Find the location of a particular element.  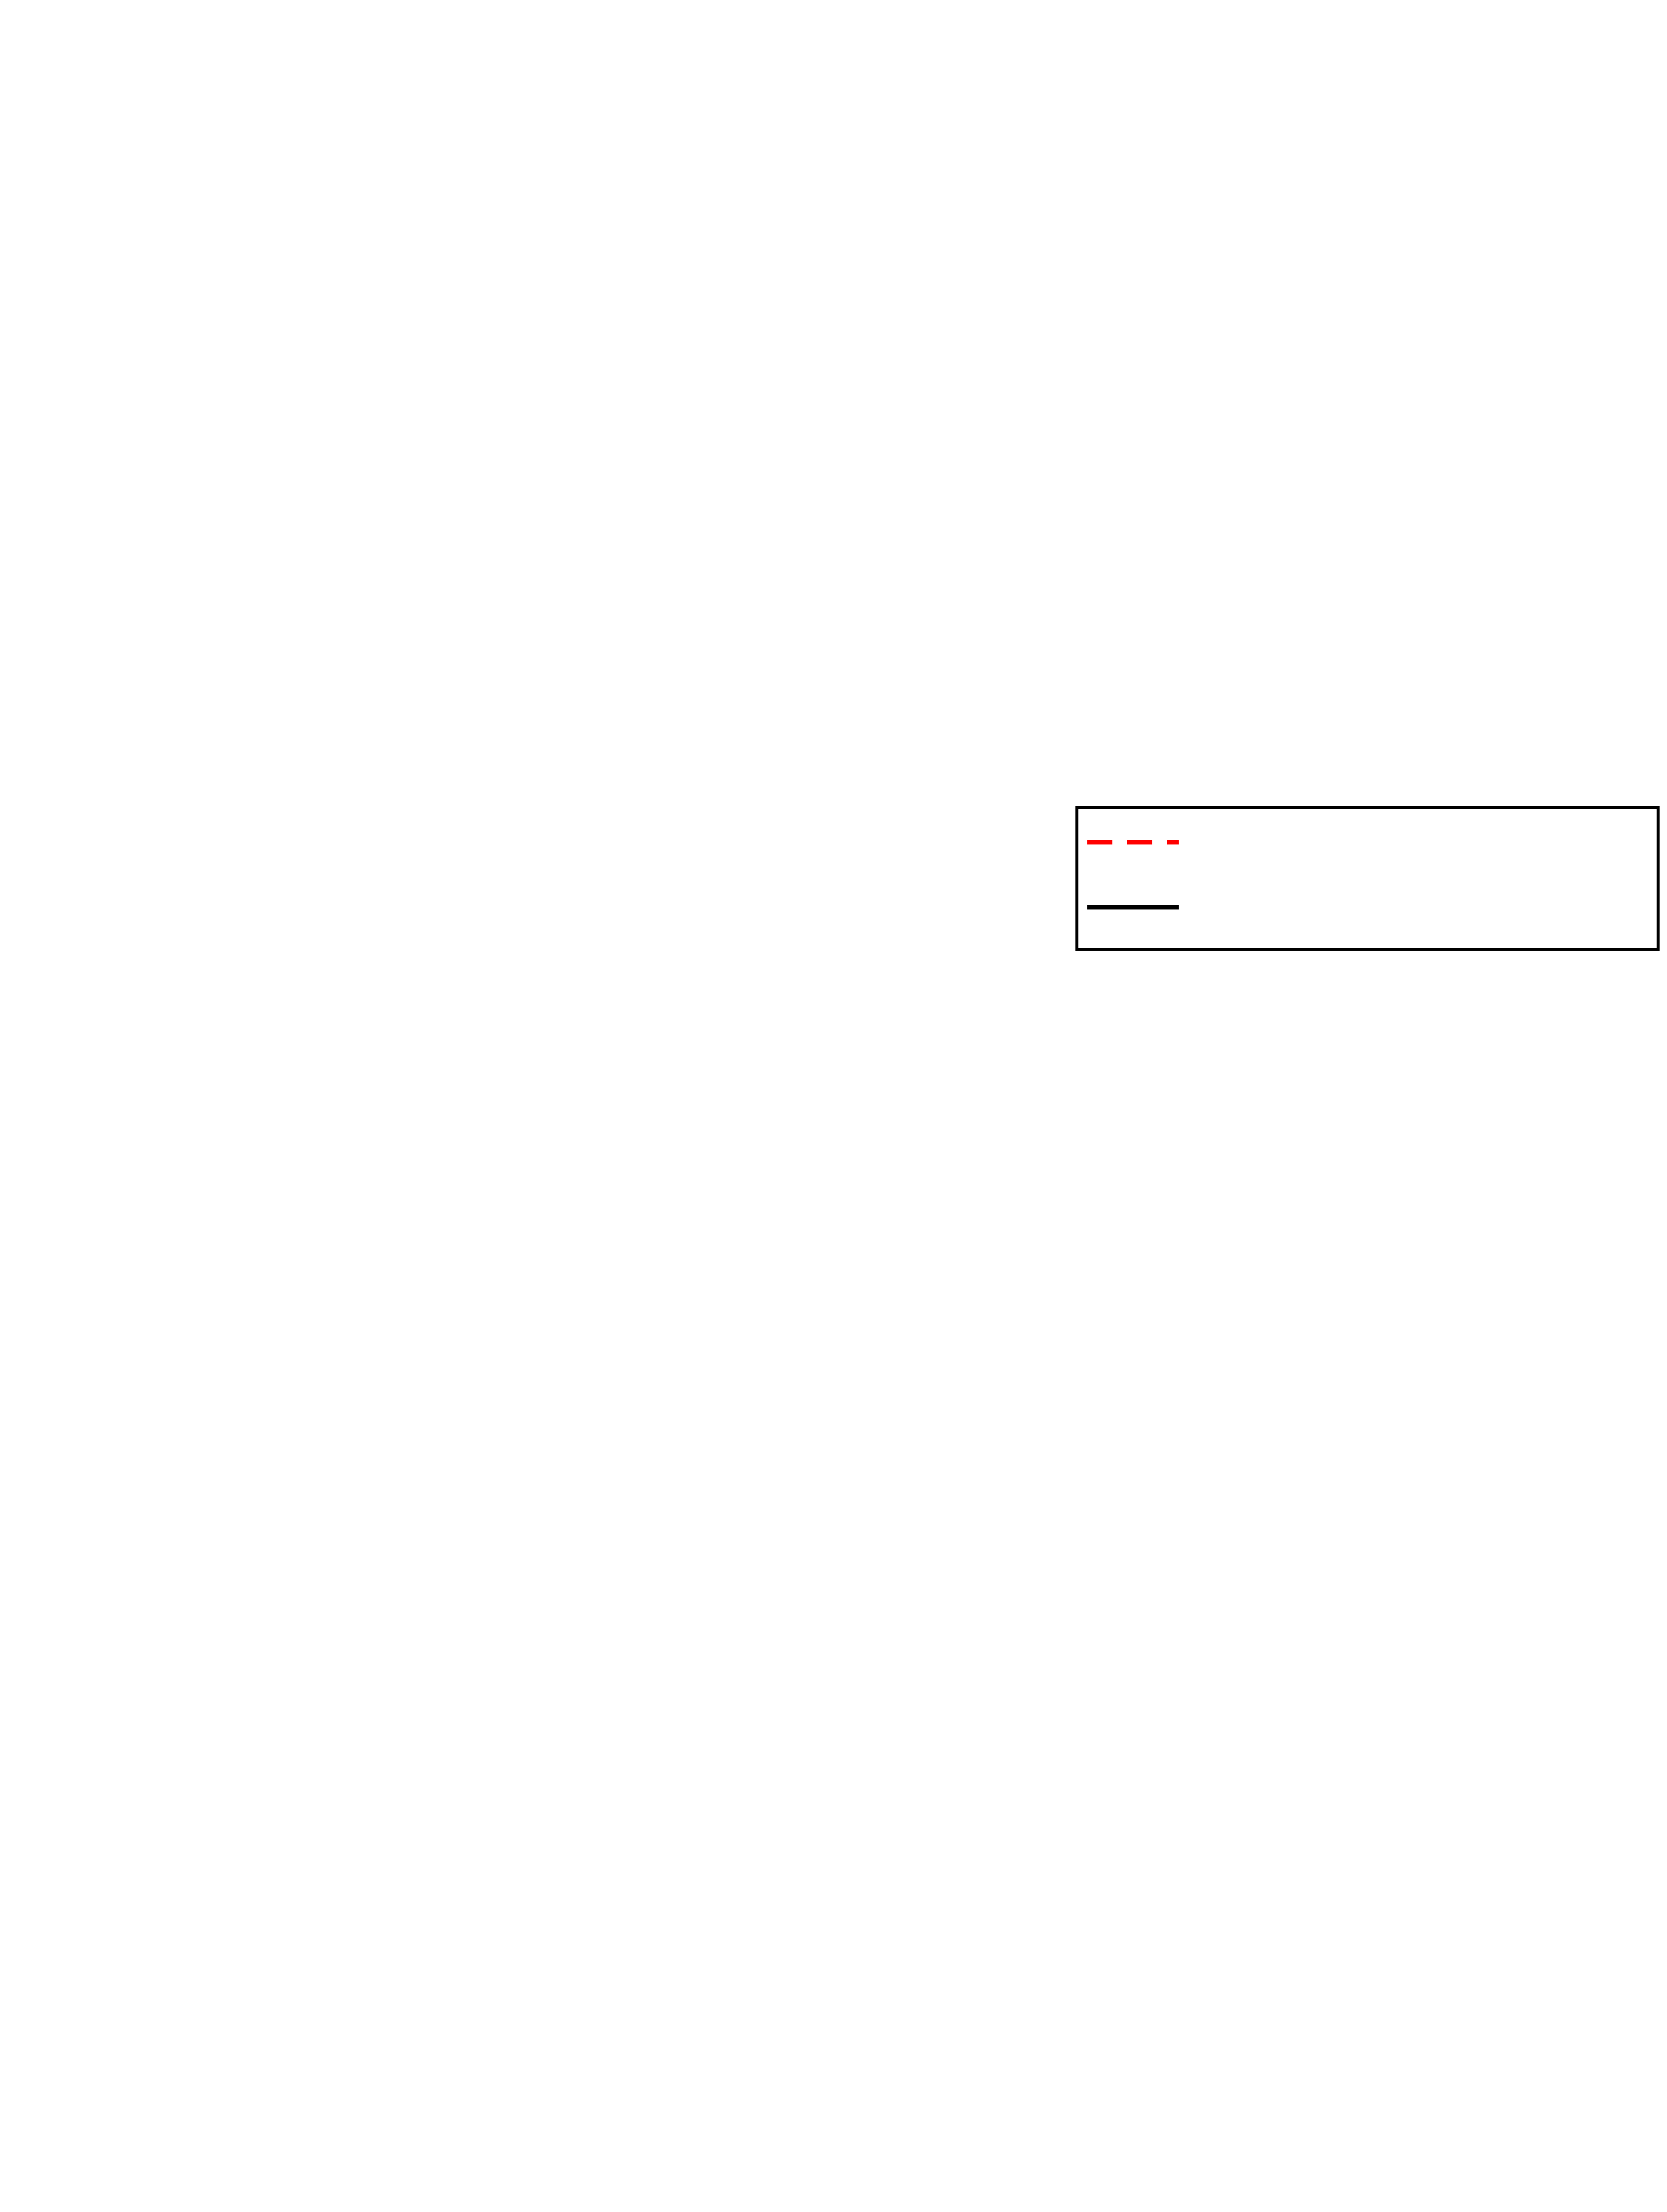

legend-box is located at coordinates (1367, 879).